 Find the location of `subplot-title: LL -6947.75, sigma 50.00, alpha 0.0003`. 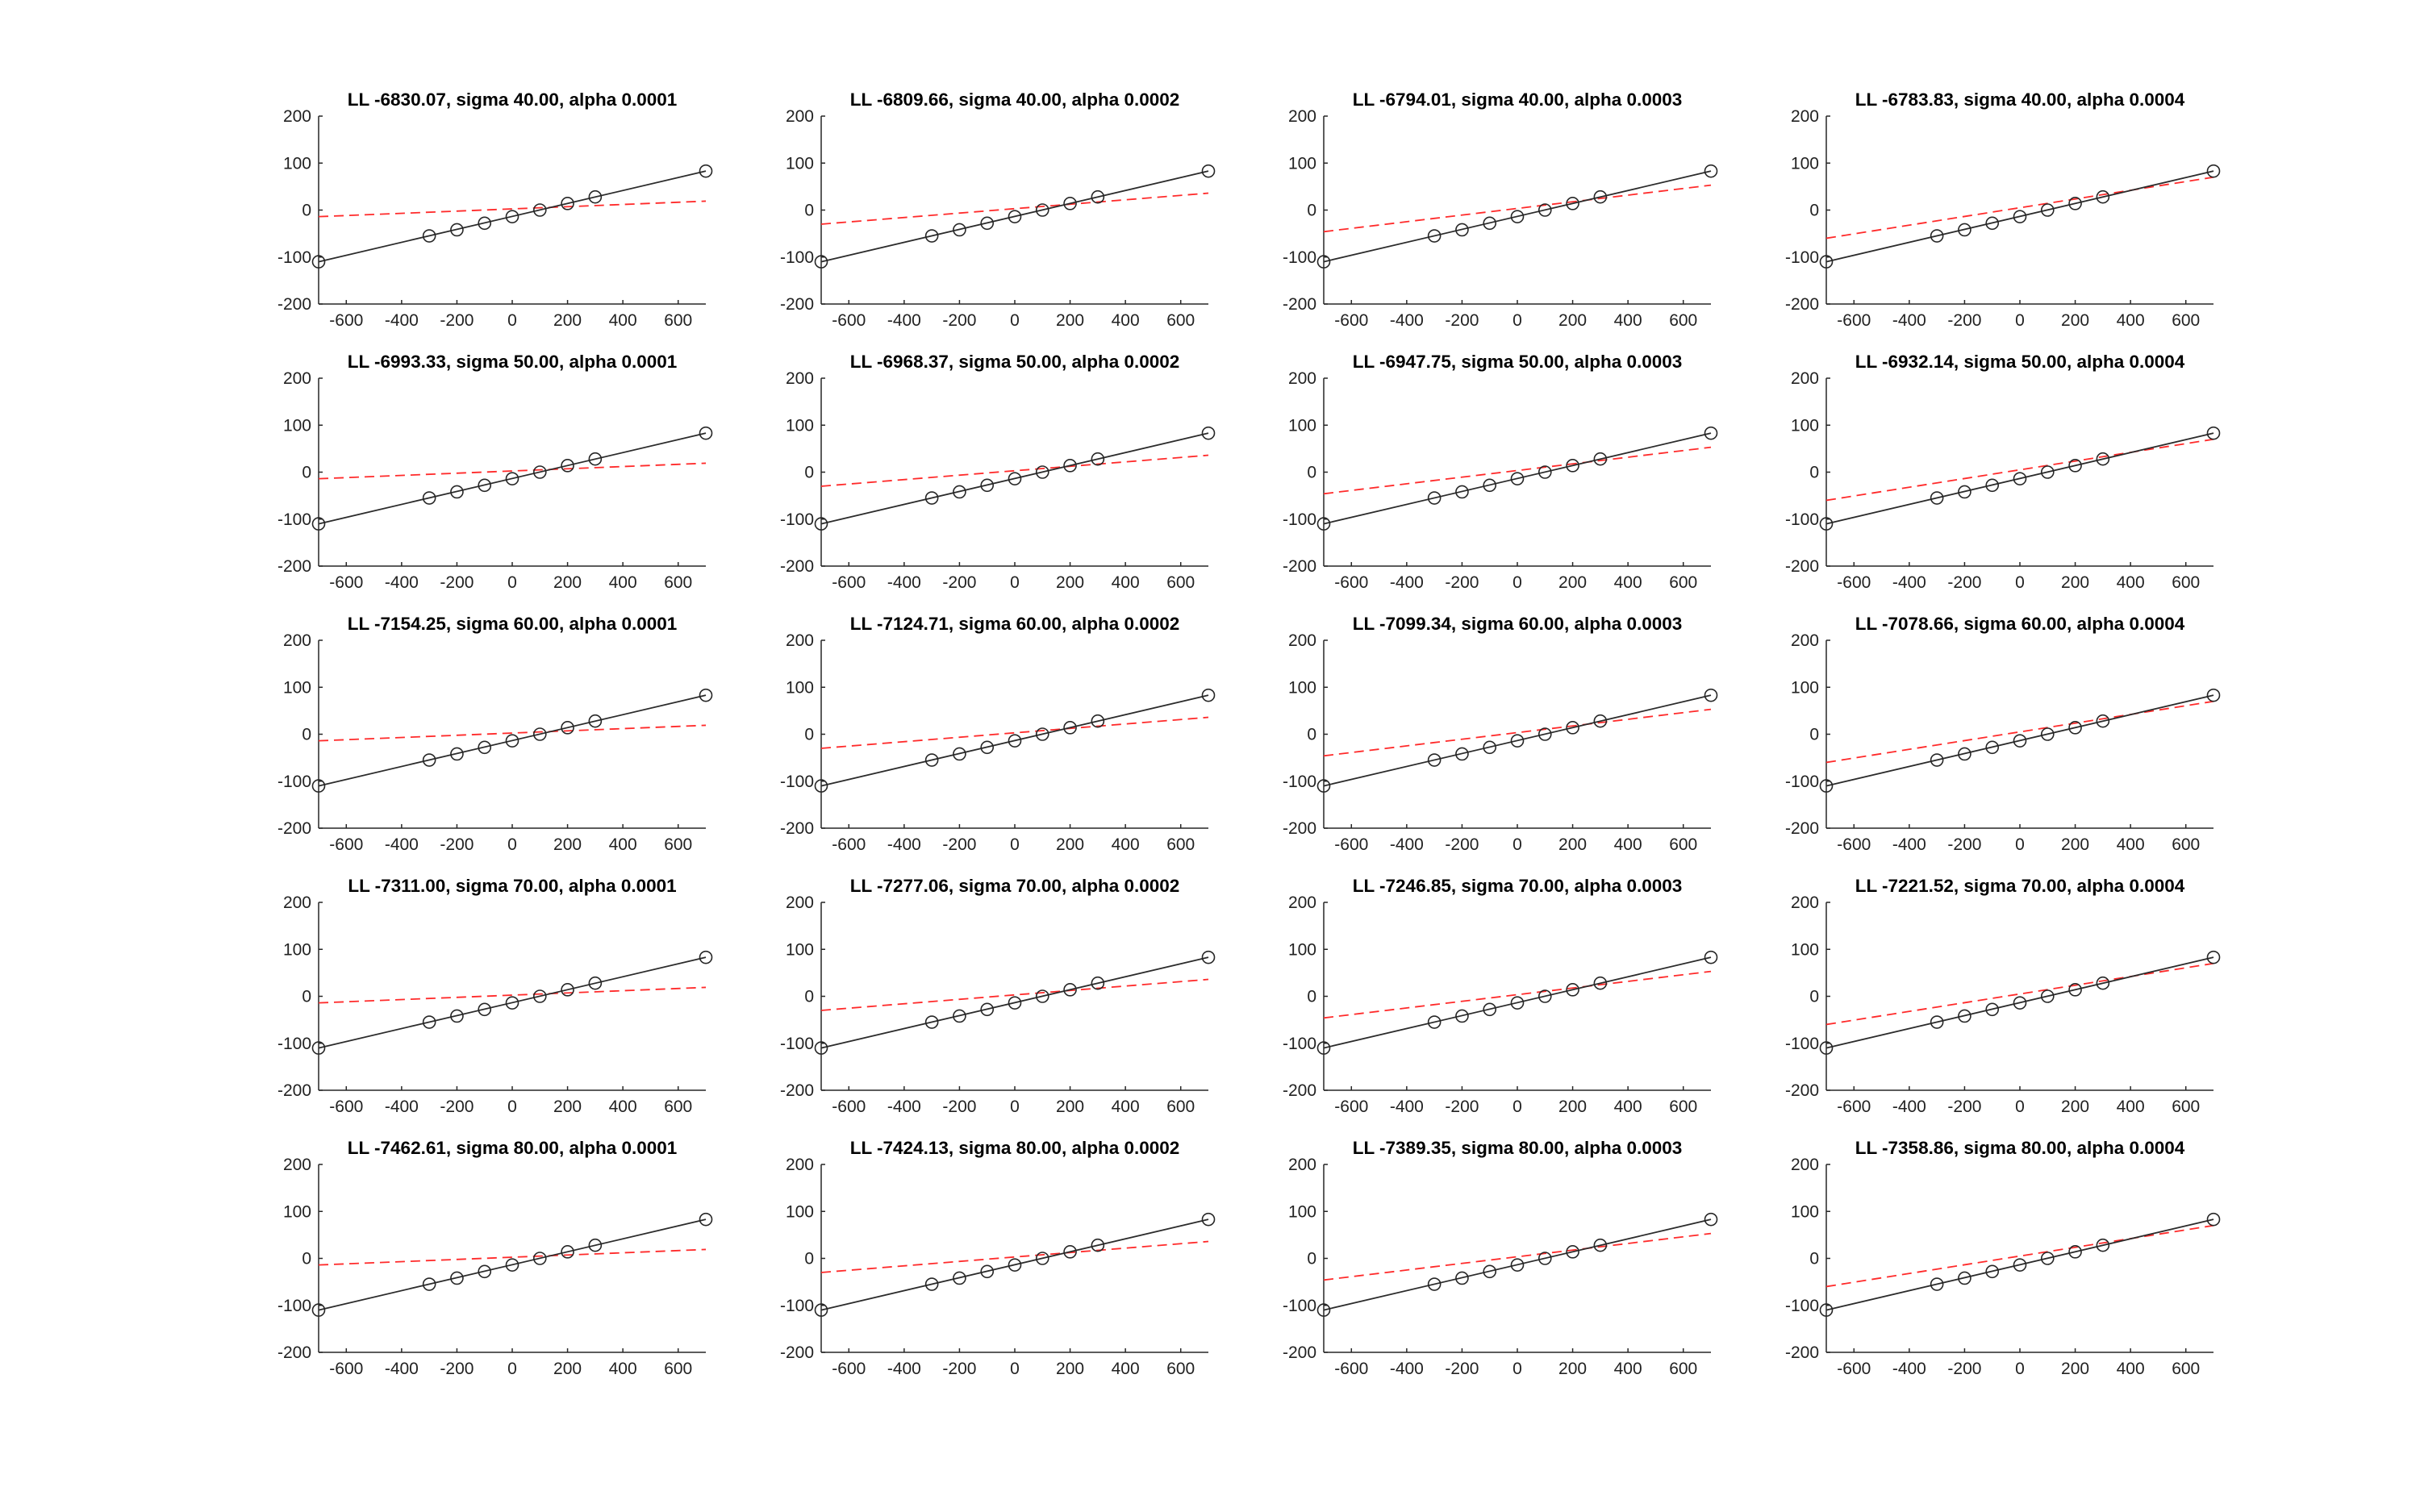

subplot-title: LL -6947.75, sigma 50.00, alpha 0.0003 is located at coordinates (1518, 362).